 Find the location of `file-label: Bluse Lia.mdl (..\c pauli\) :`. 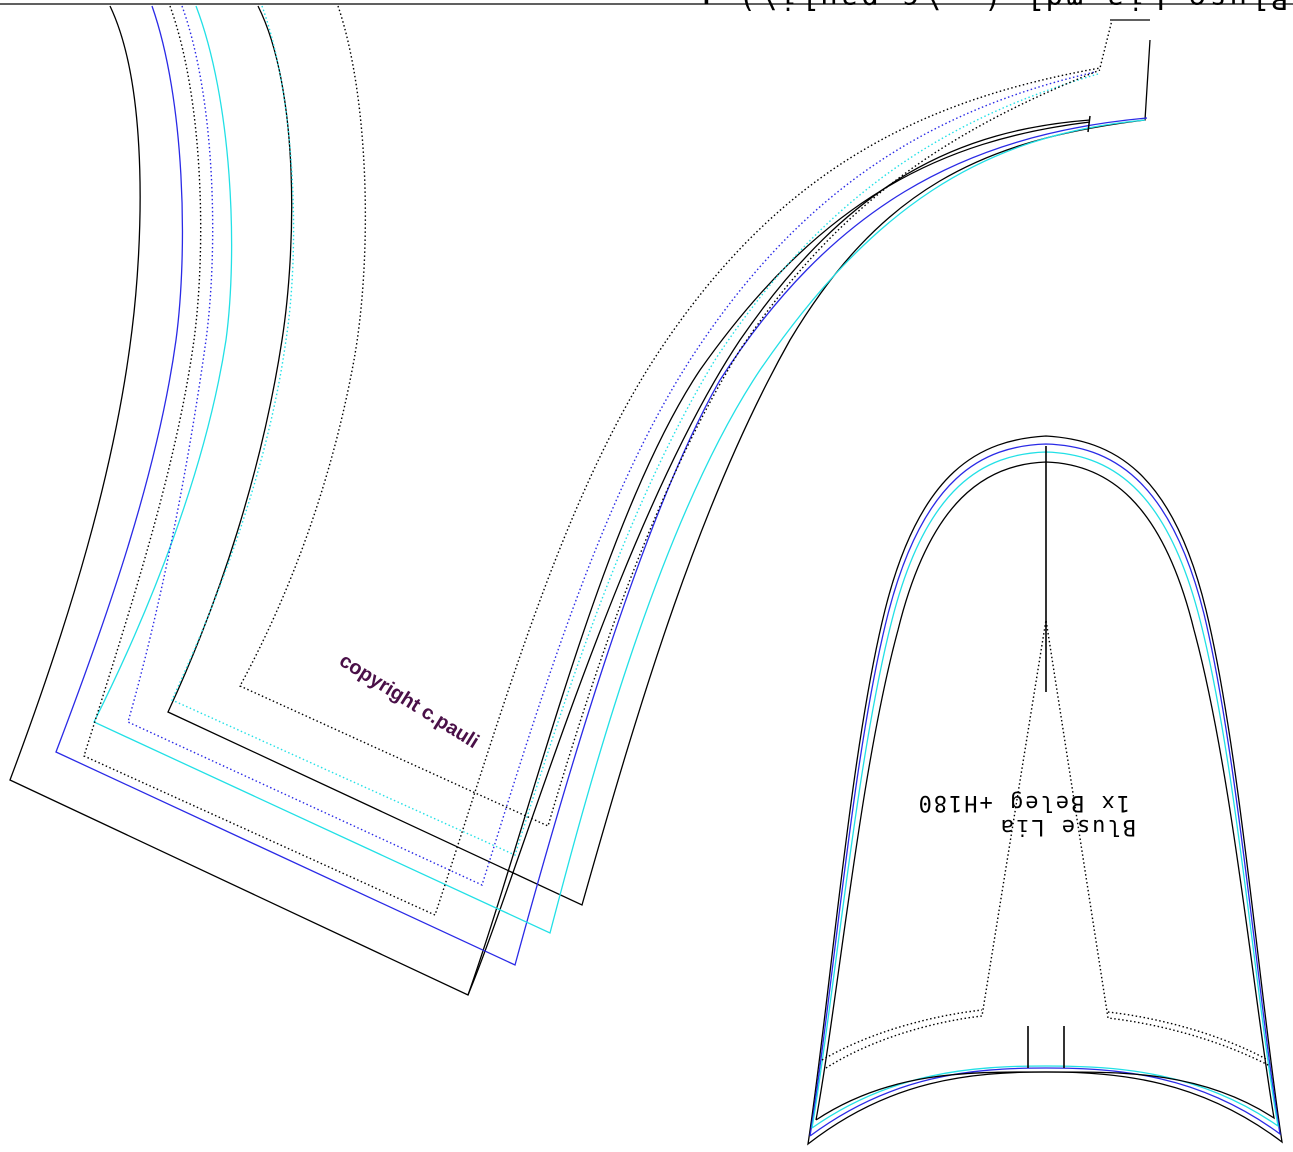

file-label: Bluse Lia.mdl (..\c pauli\) : is located at coordinates (991, 7).